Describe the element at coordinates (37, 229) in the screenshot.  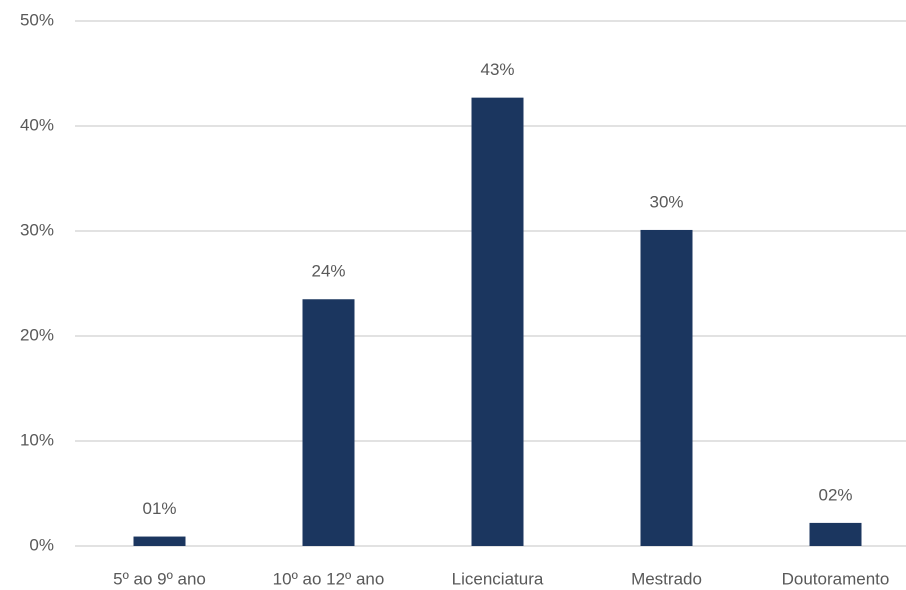
I see `y-tick-label: 30%` at that location.